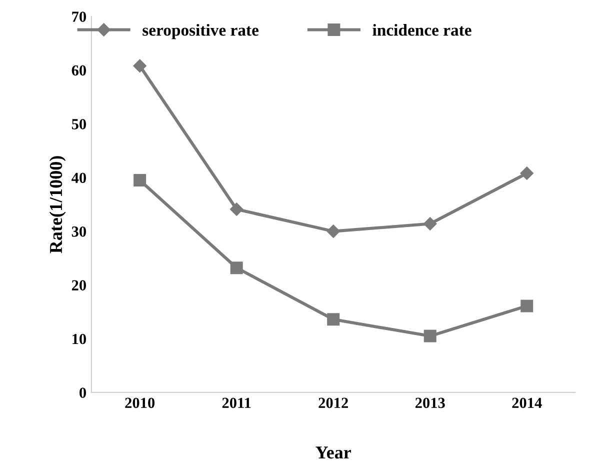 Image resolution: width=590 pixels, height=470 pixels. What do you see at coordinates (422, 30) in the screenshot?
I see `legend-label: incidence rate` at bounding box center [422, 30].